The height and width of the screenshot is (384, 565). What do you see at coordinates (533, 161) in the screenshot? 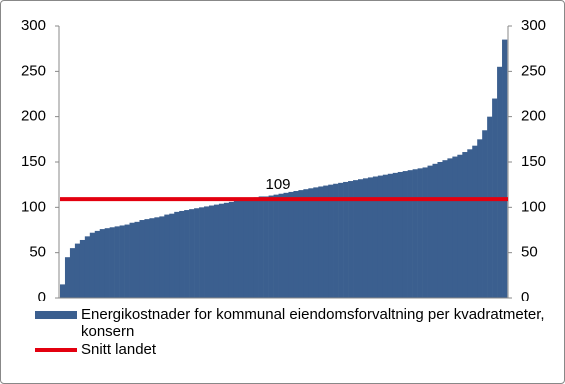
I see `y2-tick-label: 150` at bounding box center [533, 161].